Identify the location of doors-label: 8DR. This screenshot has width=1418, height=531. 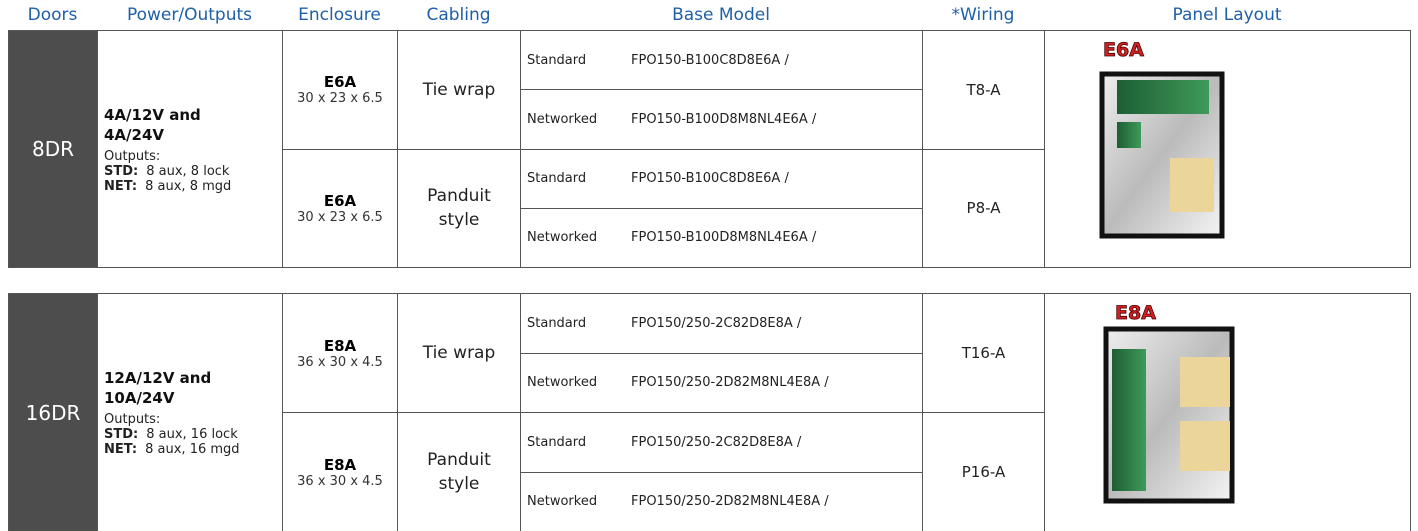
(53, 149).